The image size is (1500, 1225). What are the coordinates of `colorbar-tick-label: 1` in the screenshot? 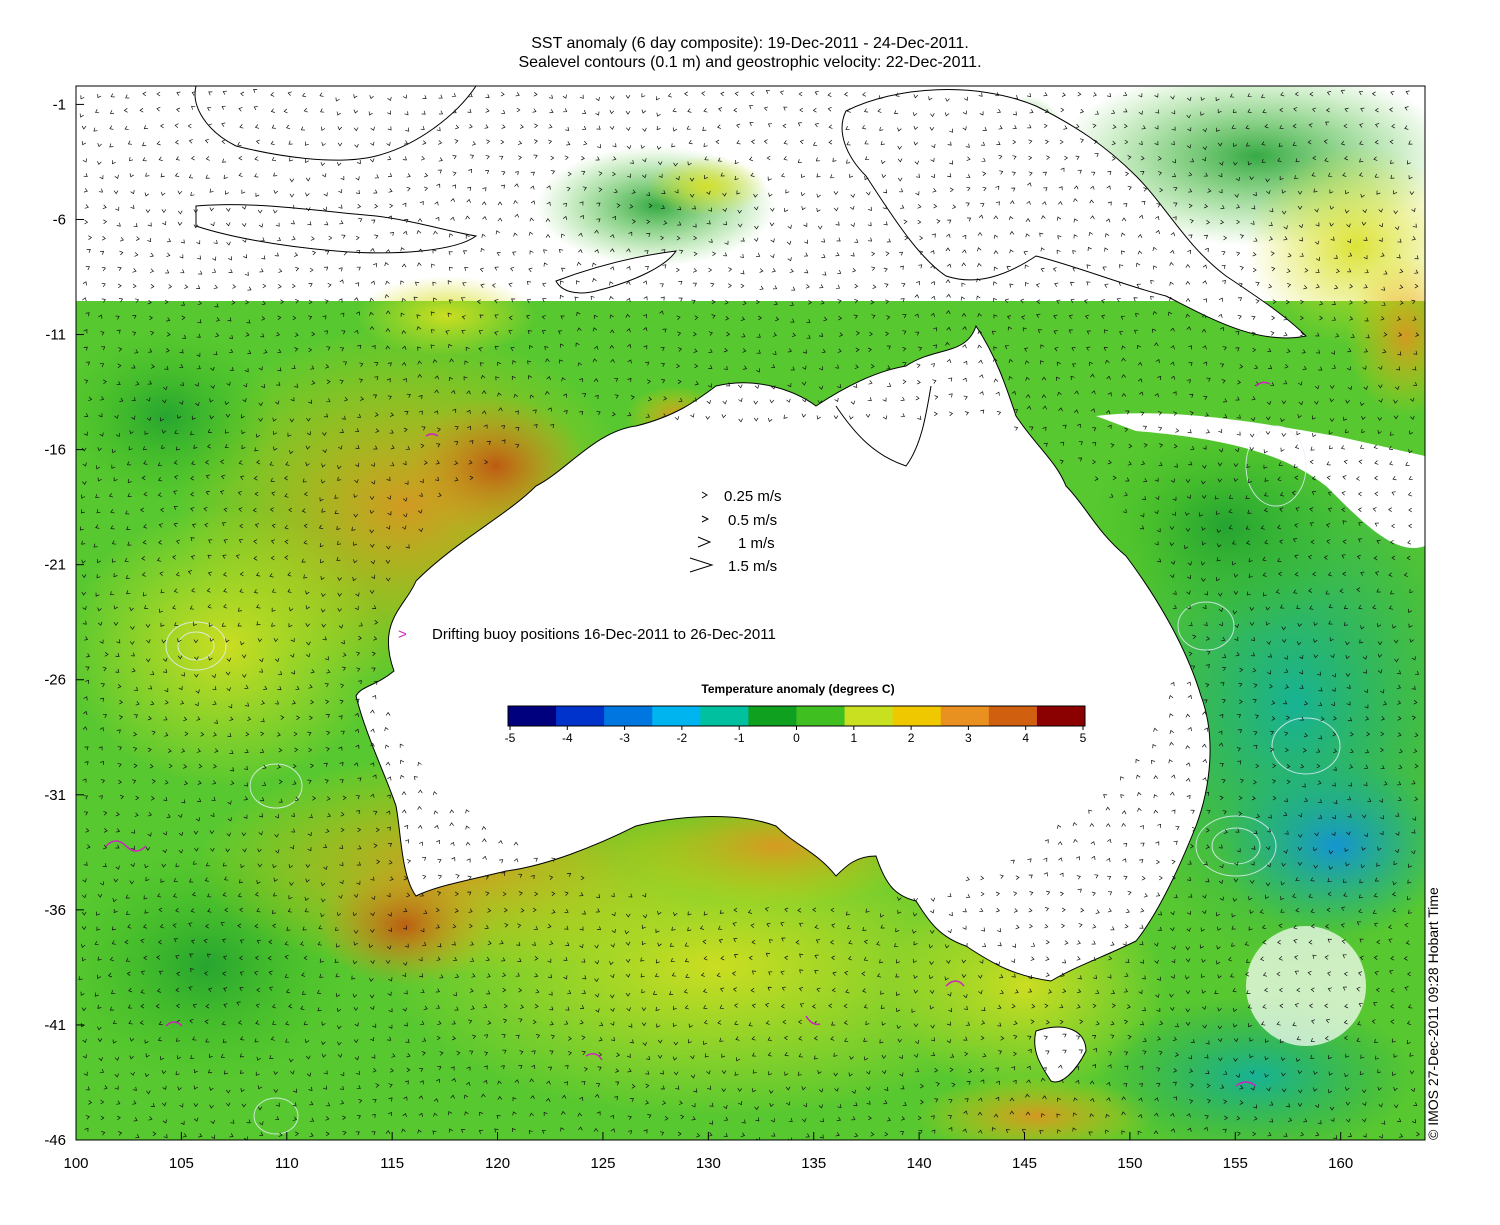 It's located at (853, 738).